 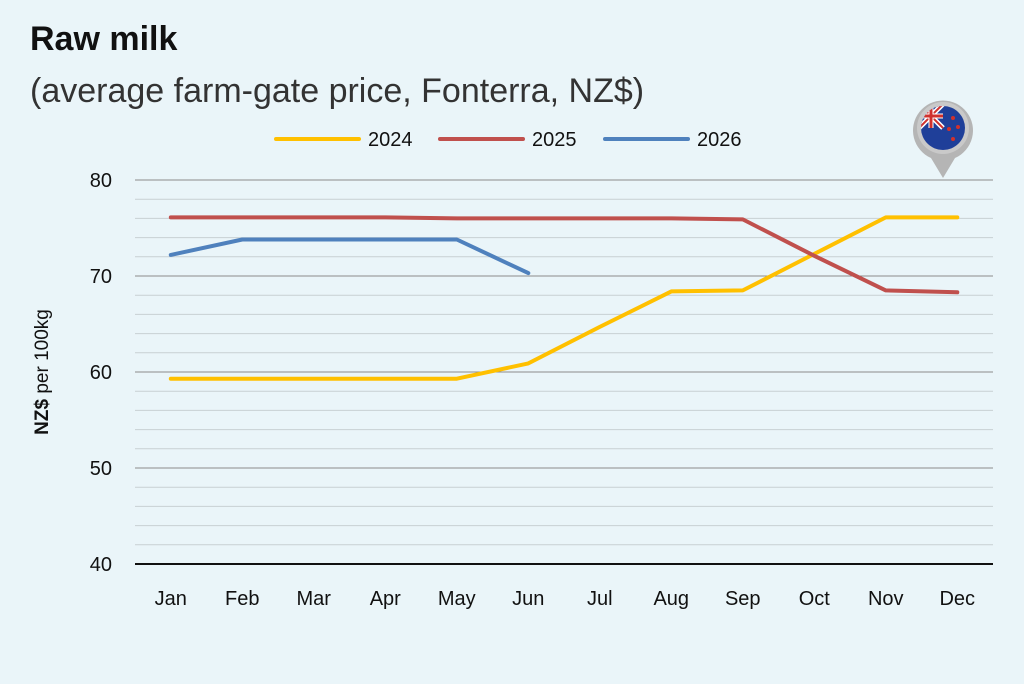 What do you see at coordinates (101, 181) in the screenshot?
I see `y-tick-label: 80` at bounding box center [101, 181].